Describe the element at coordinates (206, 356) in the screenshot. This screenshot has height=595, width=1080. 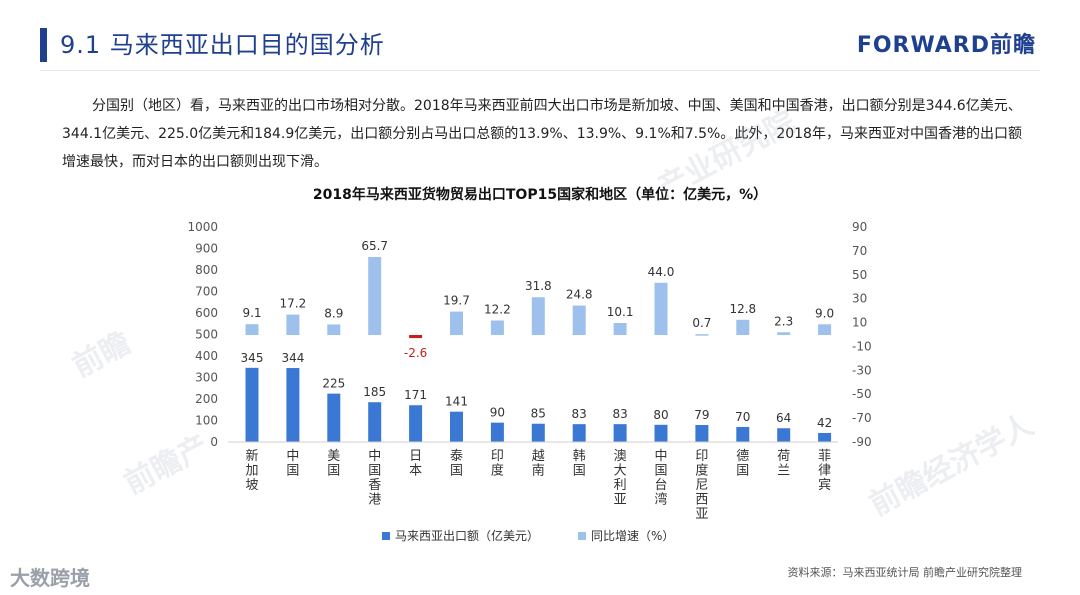
I see `left-axis-tick: 400` at that location.